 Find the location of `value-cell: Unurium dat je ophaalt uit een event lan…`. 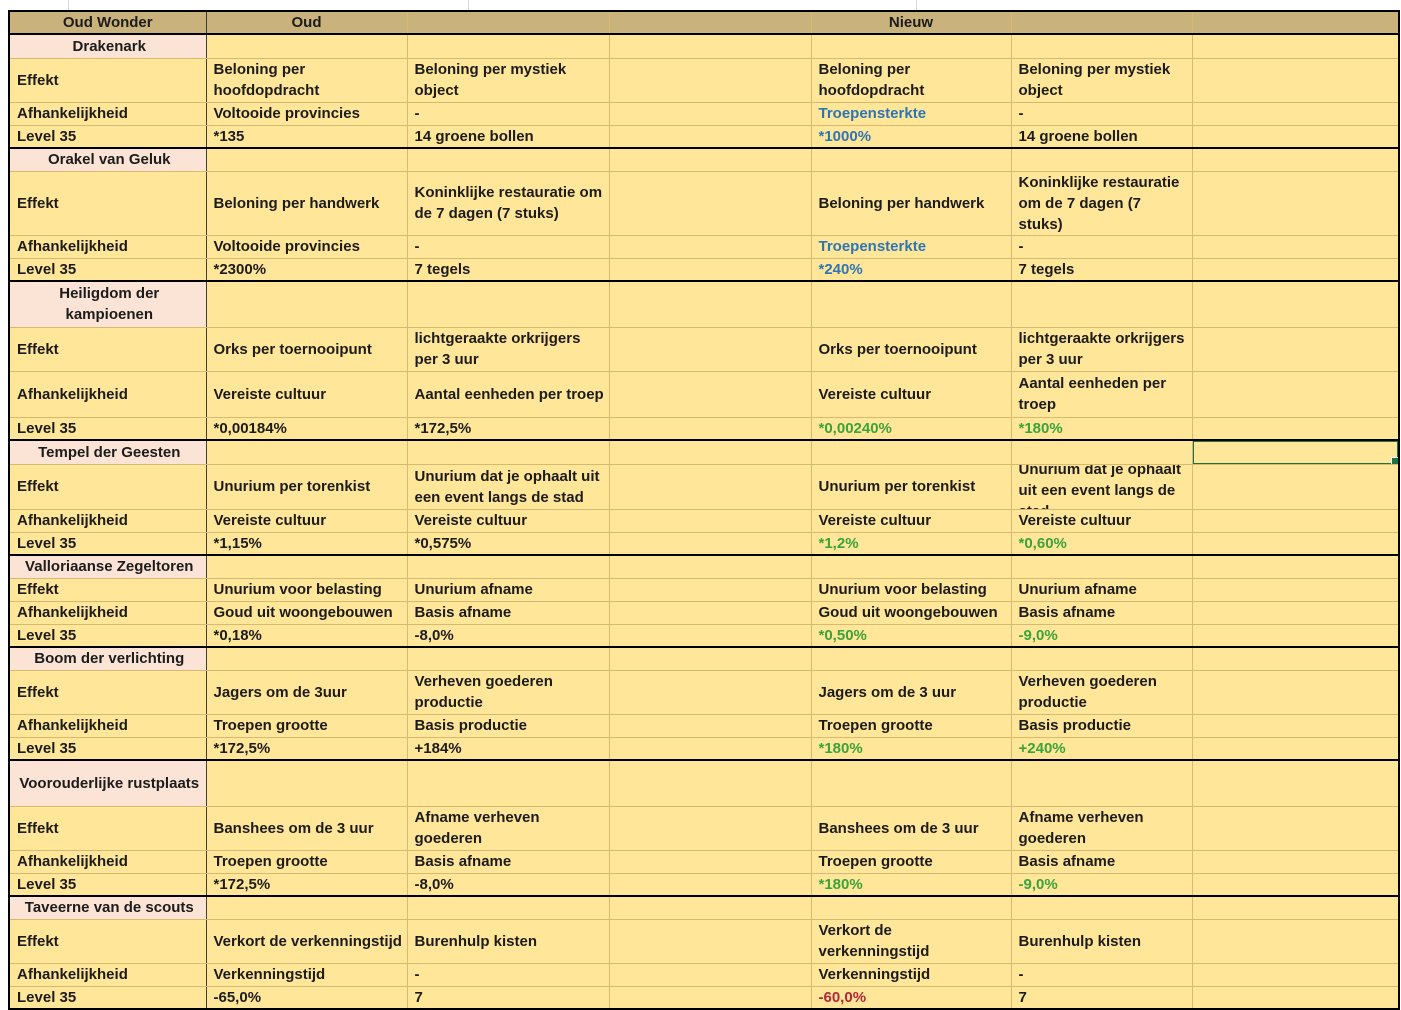

value-cell: Unurium dat je ophaalt uit een event lan… is located at coordinates (1101, 486).